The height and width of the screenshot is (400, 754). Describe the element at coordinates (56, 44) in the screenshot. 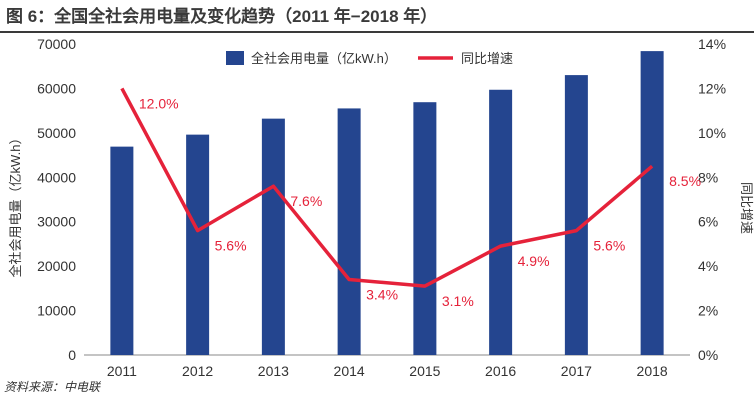

I see `y-tick-label: 70000` at that location.